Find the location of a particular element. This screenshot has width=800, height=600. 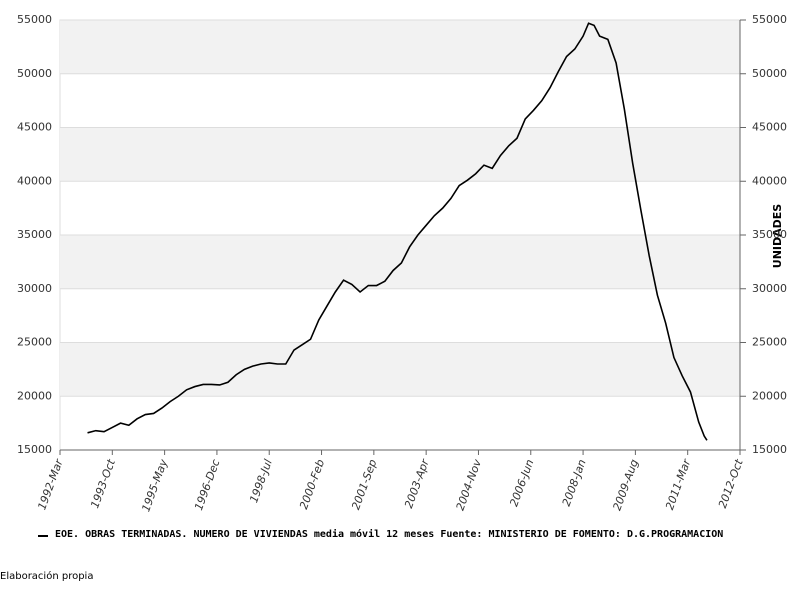

x-tick-label: 2009-Aug is located at coordinates (626, 485).